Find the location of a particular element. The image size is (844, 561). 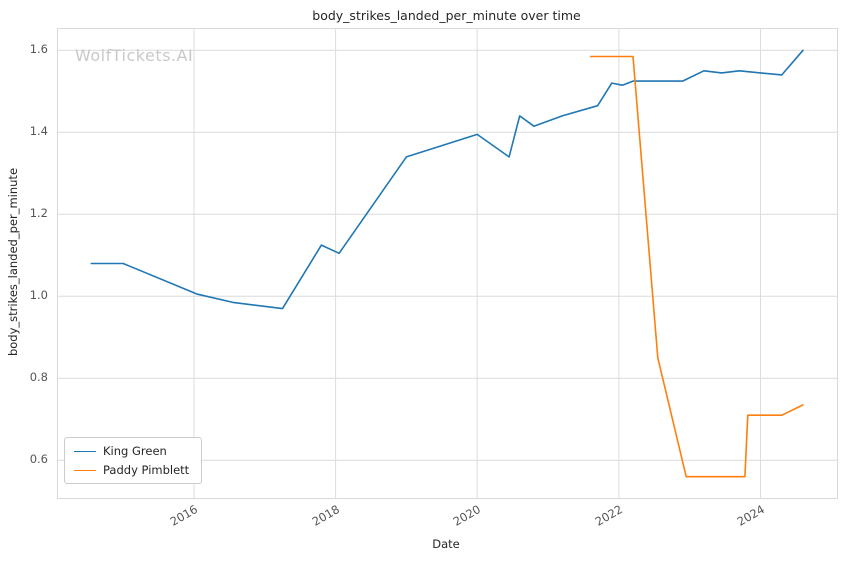

legend-item-paddy-pimblett: Paddy Pimblett is located at coordinates (131, 470).